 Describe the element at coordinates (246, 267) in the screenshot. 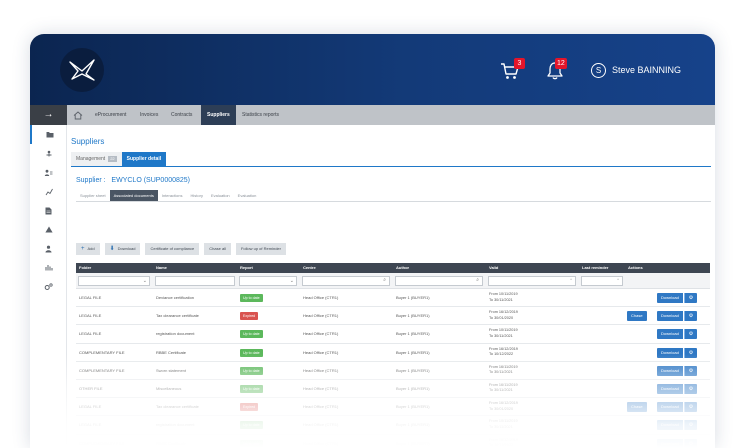

I see `col-report: Report` at that location.